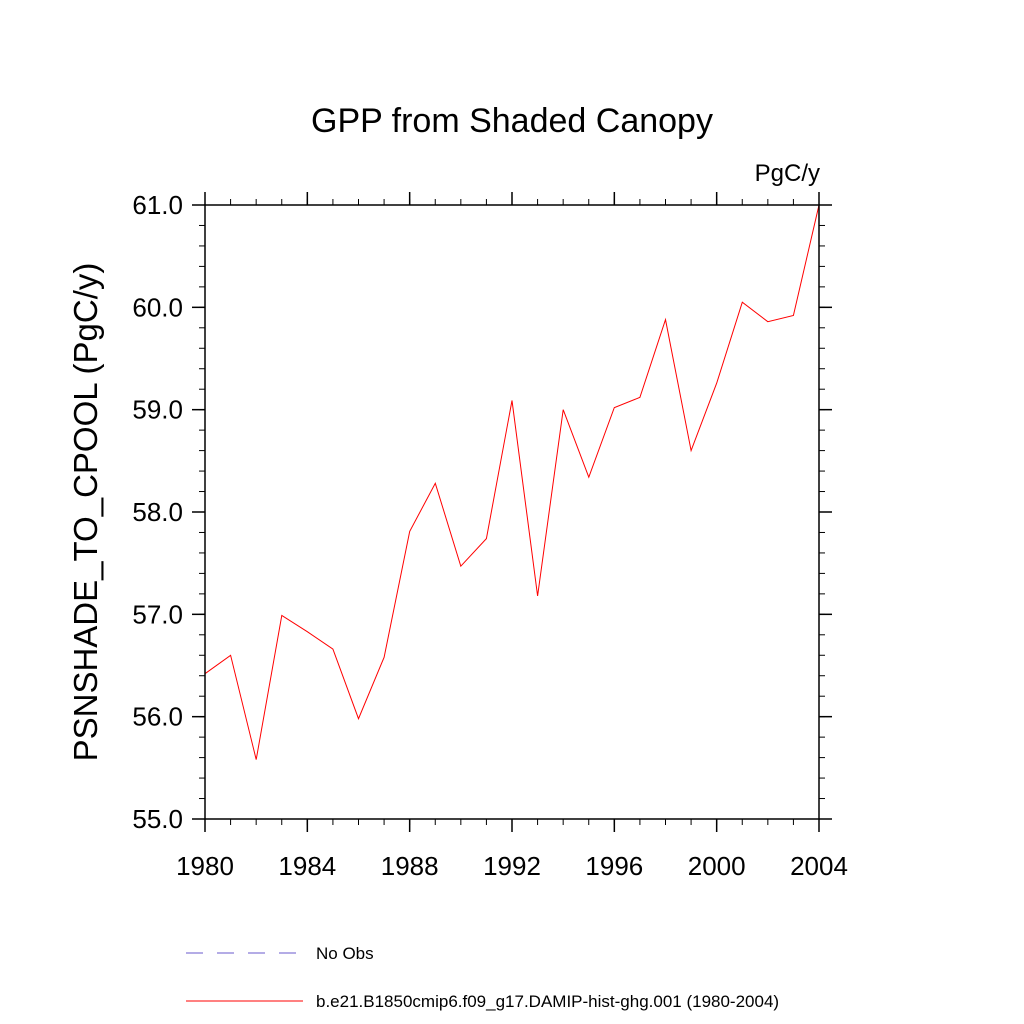 The image size is (1024, 1024). What do you see at coordinates (614, 866) in the screenshot?
I see `x-tick-label: 1996` at bounding box center [614, 866].